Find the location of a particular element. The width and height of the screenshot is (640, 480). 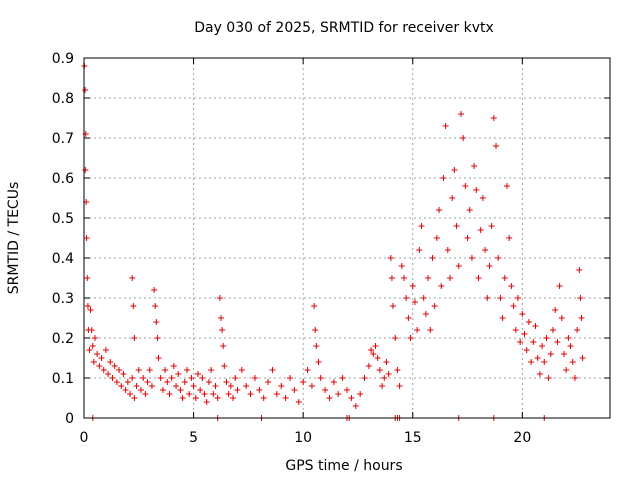

x-tick-label: 20 is located at coordinates (522, 438).